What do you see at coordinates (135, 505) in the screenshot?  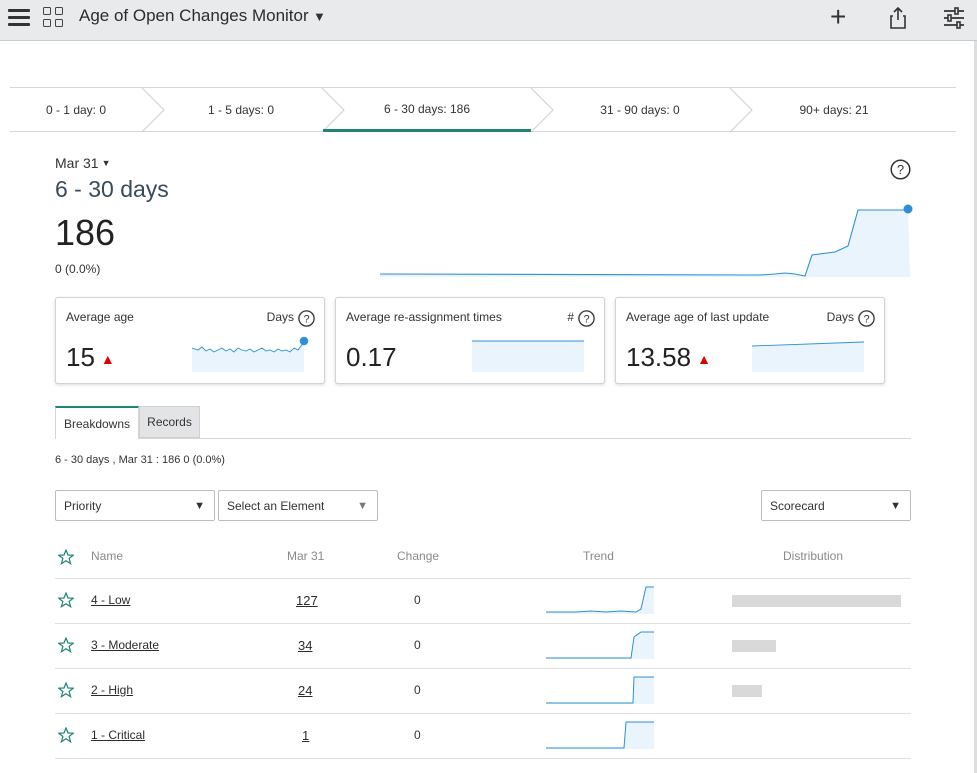 I see `breakdown-select: Priority ▼` at bounding box center [135, 505].